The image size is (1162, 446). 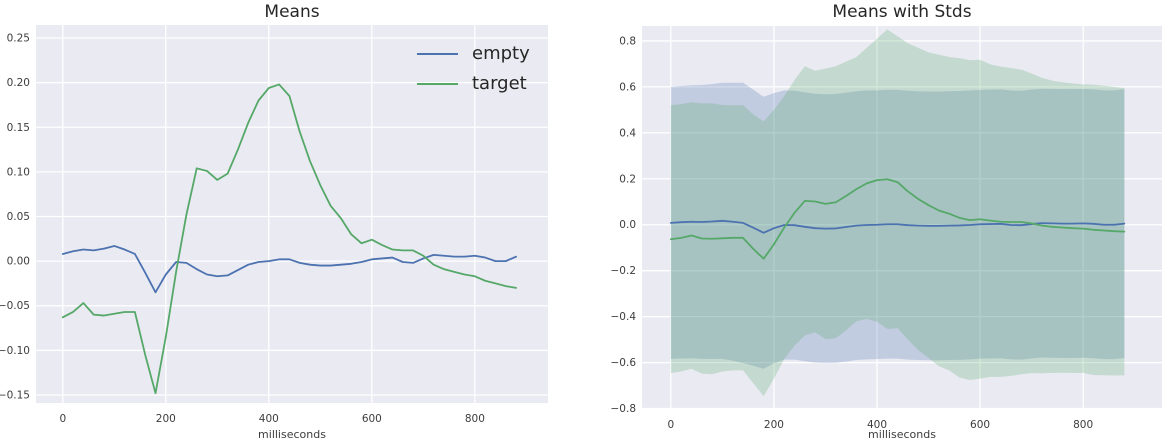 What do you see at coordinates (18, 262) in the screenshot?
I see `y-tick-label: 0.00` at bounding box center [18, 262].